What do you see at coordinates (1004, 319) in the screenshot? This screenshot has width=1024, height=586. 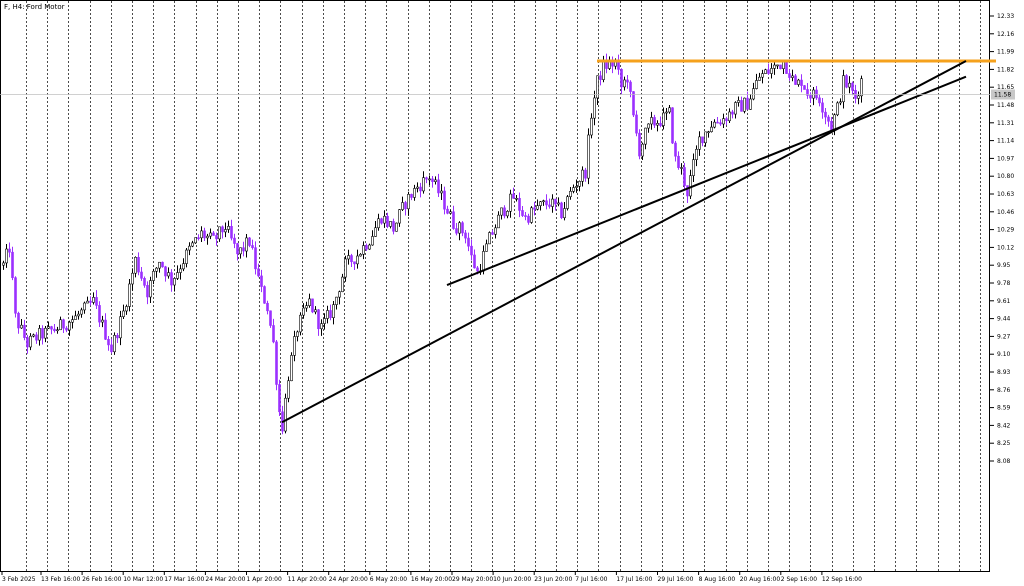 I see `y-tick-label: 9.44` at bounding box center [1004, 319].